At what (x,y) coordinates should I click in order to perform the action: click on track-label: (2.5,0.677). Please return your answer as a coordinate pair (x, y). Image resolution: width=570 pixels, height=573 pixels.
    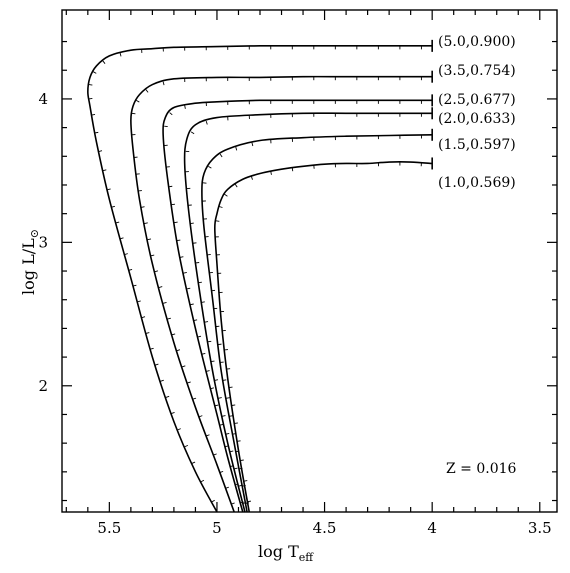
    Looking at the image, I should click on (477, 100).